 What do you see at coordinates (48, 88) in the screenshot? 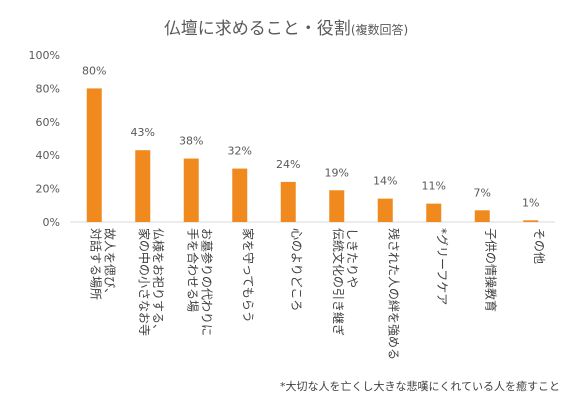
I see `y-tick-label: 80%` at bounding box center [48, 88].